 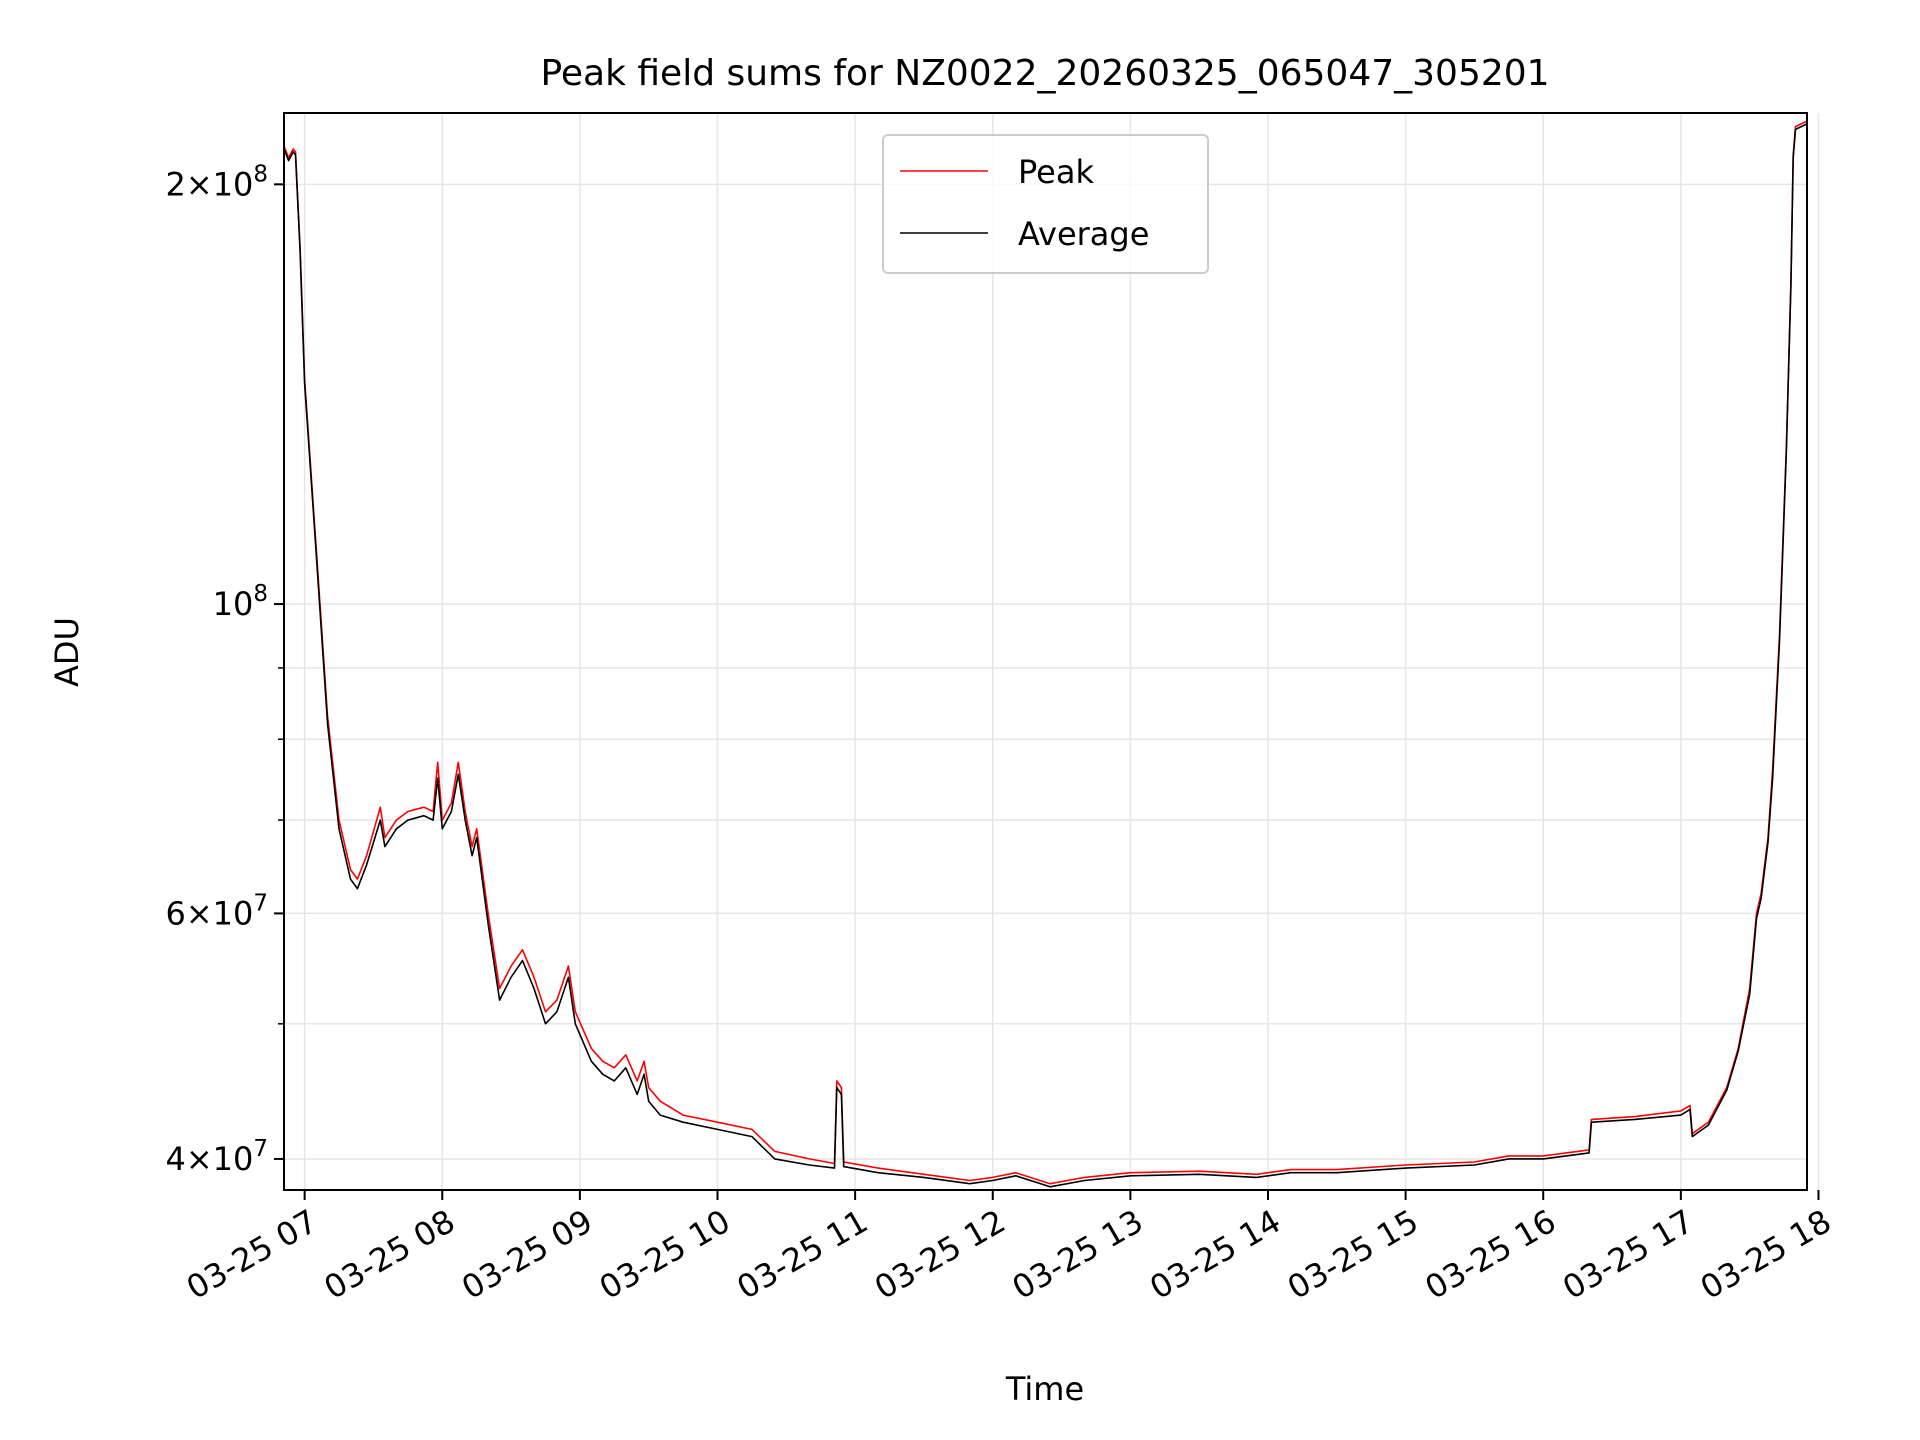 I want to click on y-axis-label: ADU, so click(x=67, y=652).